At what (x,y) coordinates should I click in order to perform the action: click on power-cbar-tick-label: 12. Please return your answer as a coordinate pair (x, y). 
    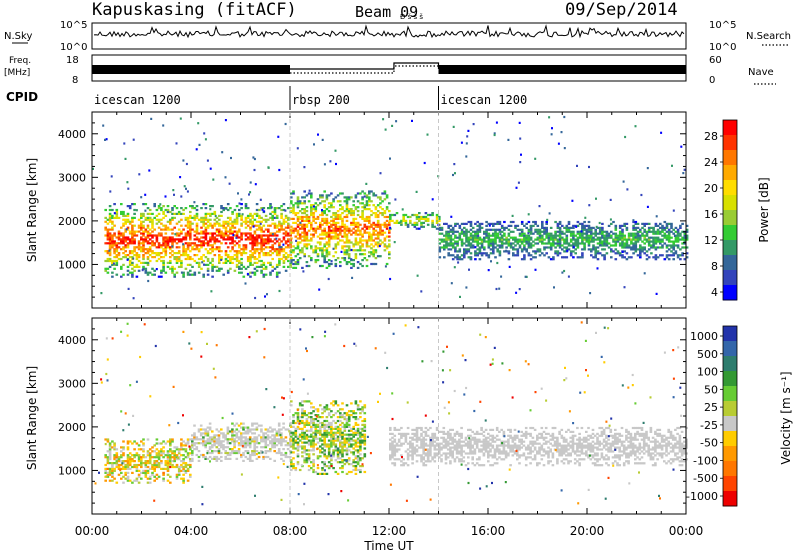
    Looking at the image, I should click on (711, 240).